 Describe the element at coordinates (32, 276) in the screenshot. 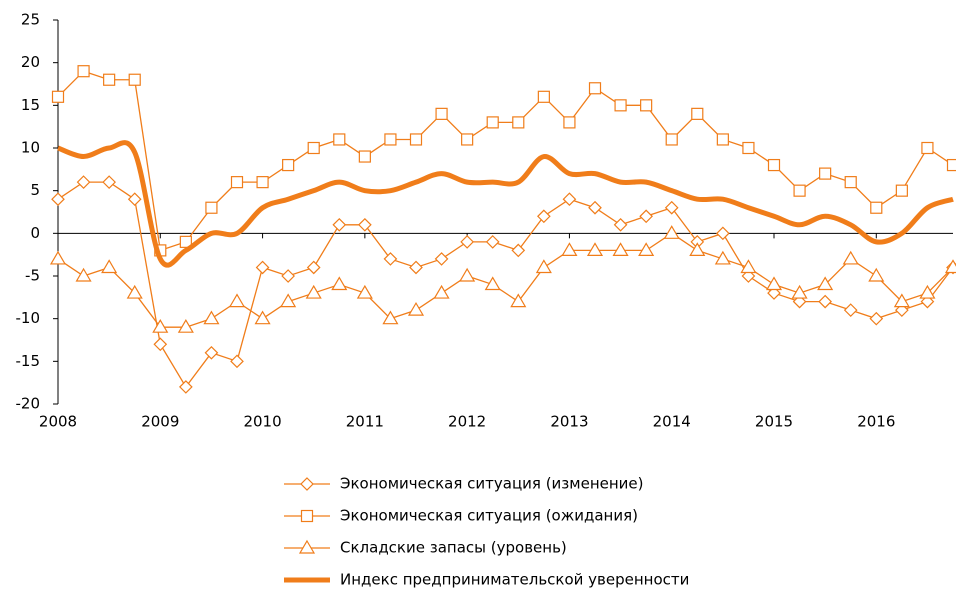

I see `y-tick-label: -5` at that location.